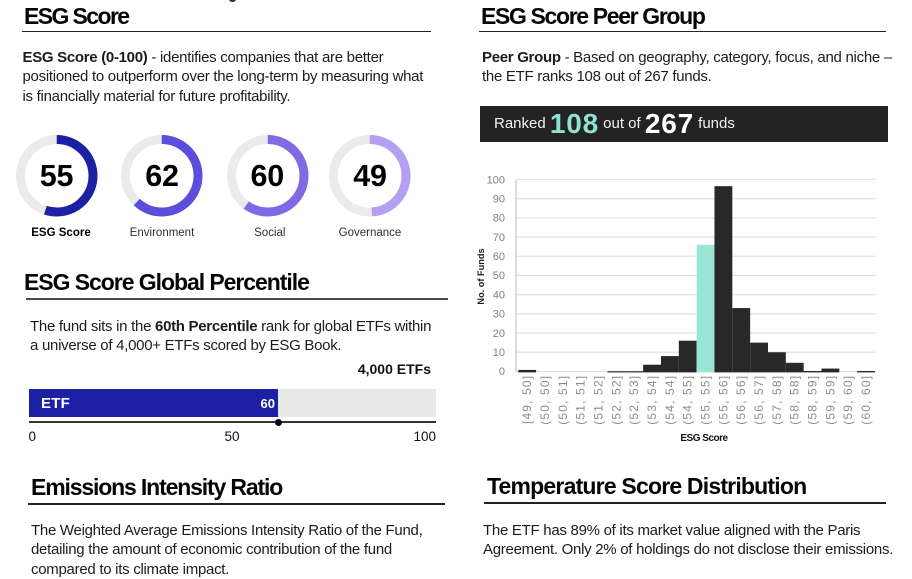 The height and width of the screenshot is (579, 912). Describe the element at coordinates (496, 180) in the screenshot. I see `svg-text: 100` at that location.